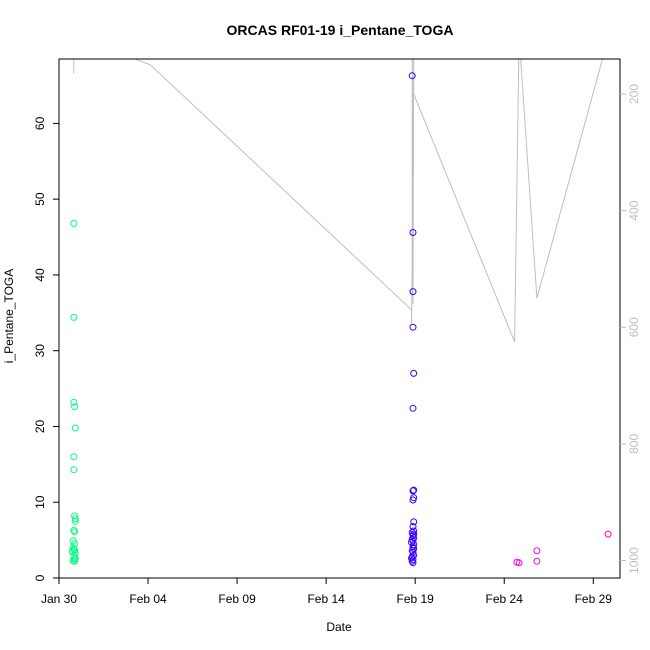 The height and width of the screenshot is (650, 650). I want to click on y-tick-label: 50, so click(40, 199).